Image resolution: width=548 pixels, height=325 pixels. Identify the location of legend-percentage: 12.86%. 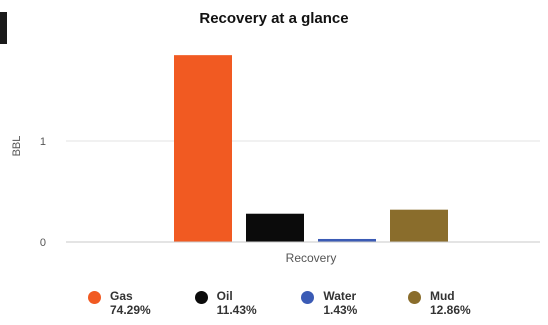
(450, 310).